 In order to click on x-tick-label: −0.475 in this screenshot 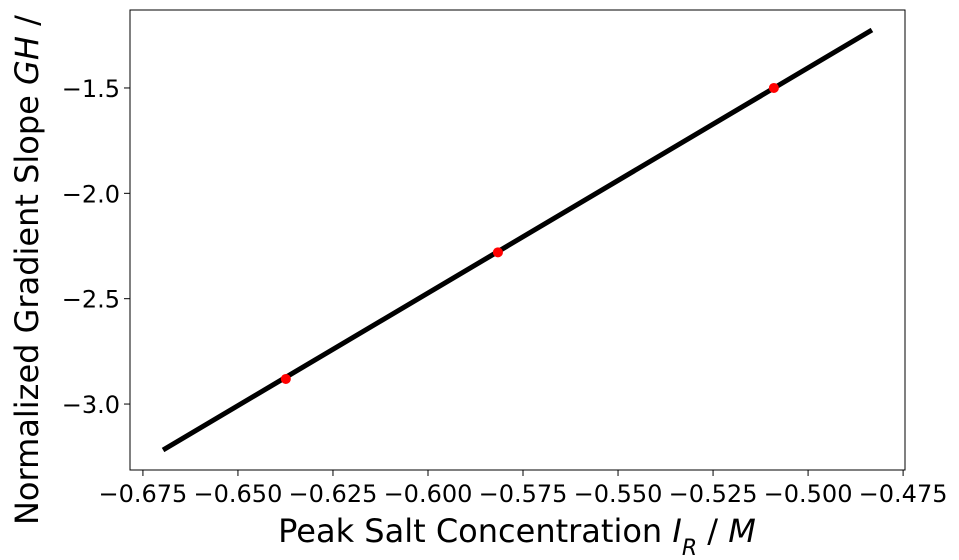, I will do `click(903, 494)`.